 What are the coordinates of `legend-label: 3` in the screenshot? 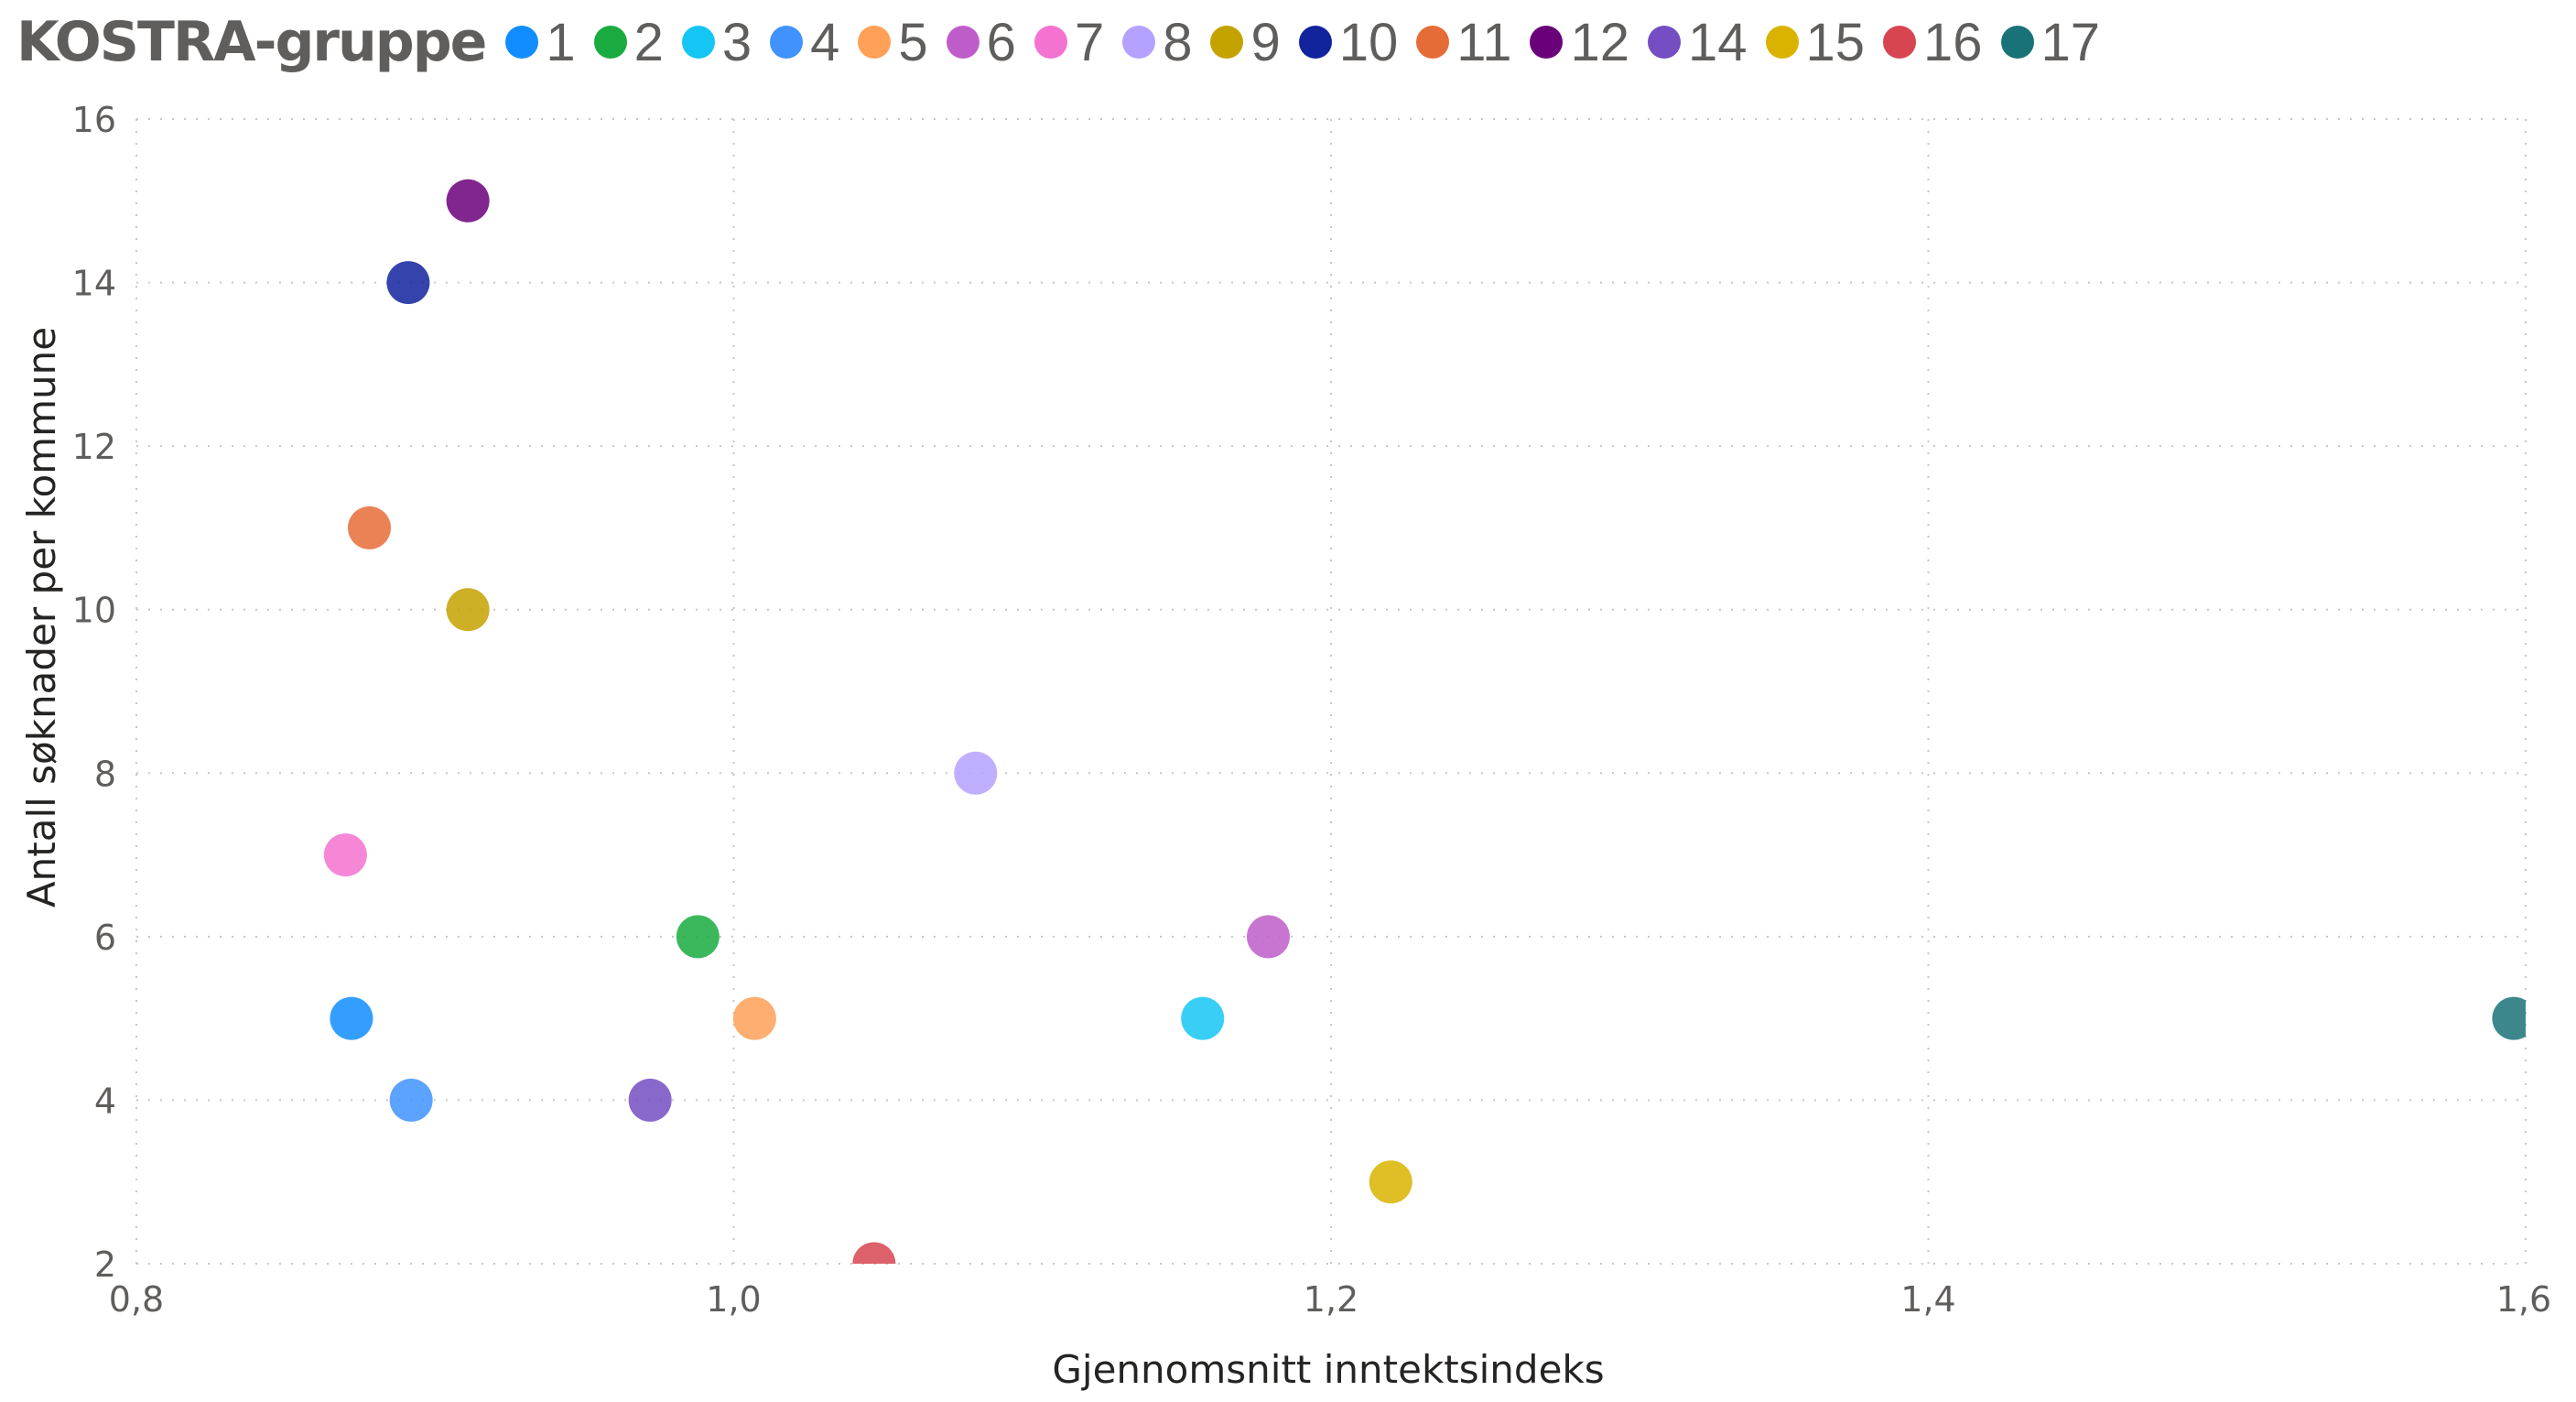 It's located at (737, 42).